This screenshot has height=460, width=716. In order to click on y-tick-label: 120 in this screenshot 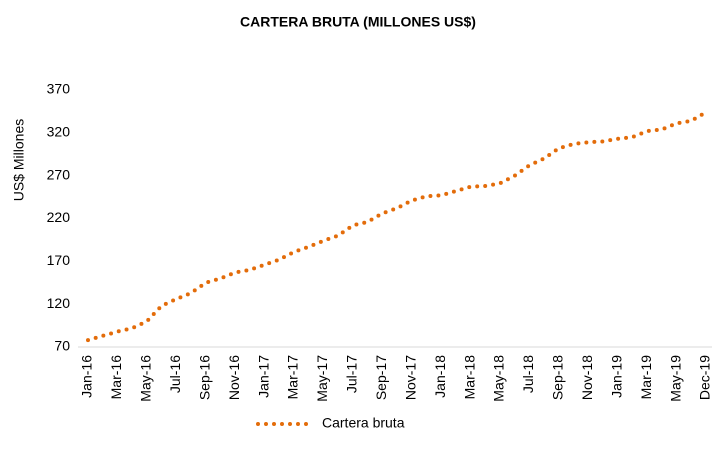, I will do `click(59, 303)`.